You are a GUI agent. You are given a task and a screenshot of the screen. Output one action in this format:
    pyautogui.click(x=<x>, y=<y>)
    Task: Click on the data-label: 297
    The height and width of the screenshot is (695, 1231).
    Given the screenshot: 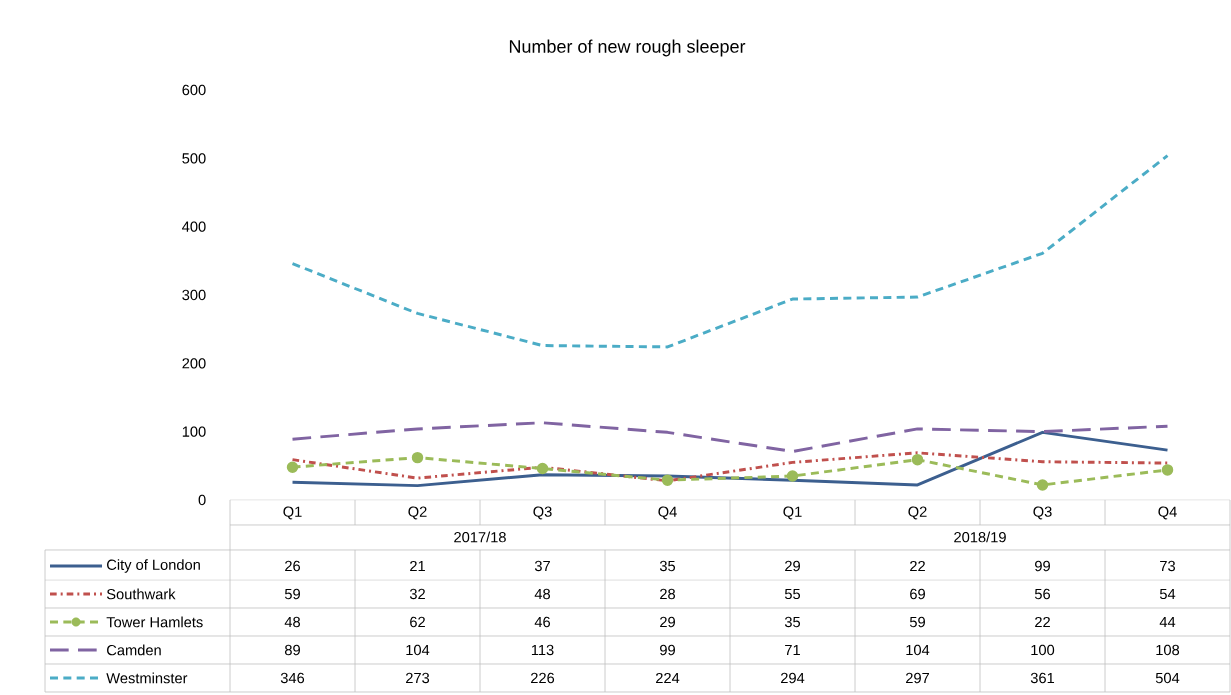 What is the action you would take?
    pyautogui.click(x=917, y=678)
    